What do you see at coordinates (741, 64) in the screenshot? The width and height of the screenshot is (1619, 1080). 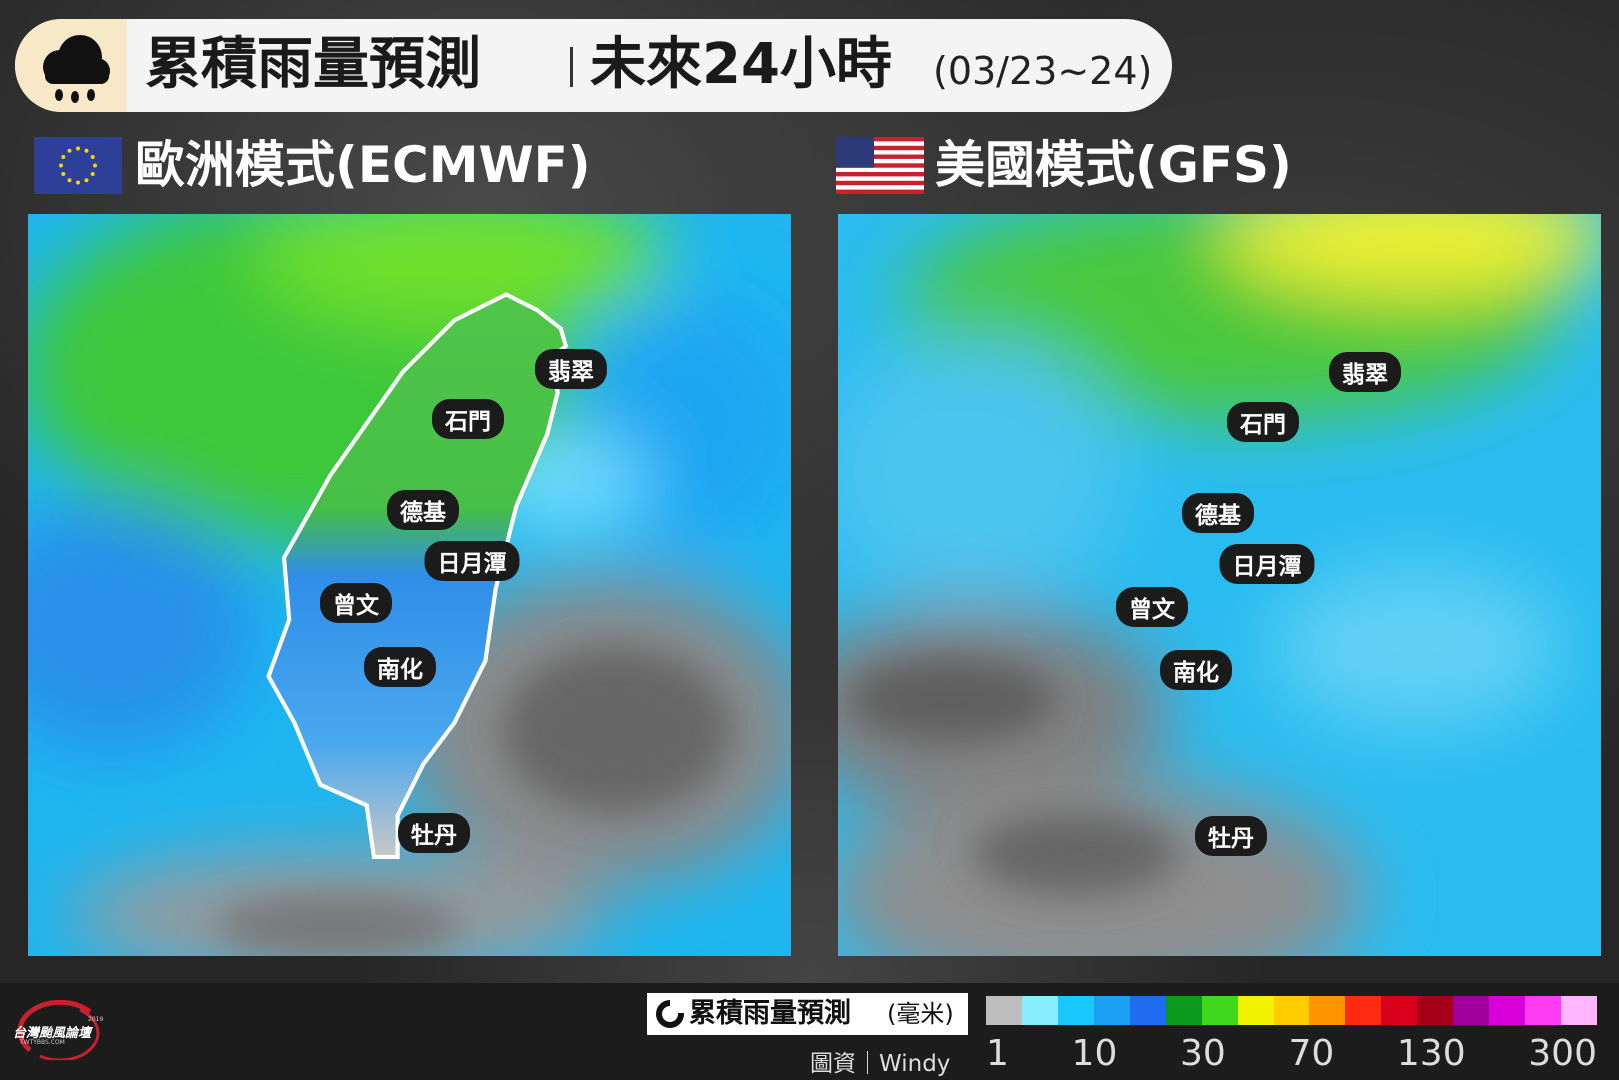 I see `subtitle: 未來24小時` at bounding box center [741, 64].